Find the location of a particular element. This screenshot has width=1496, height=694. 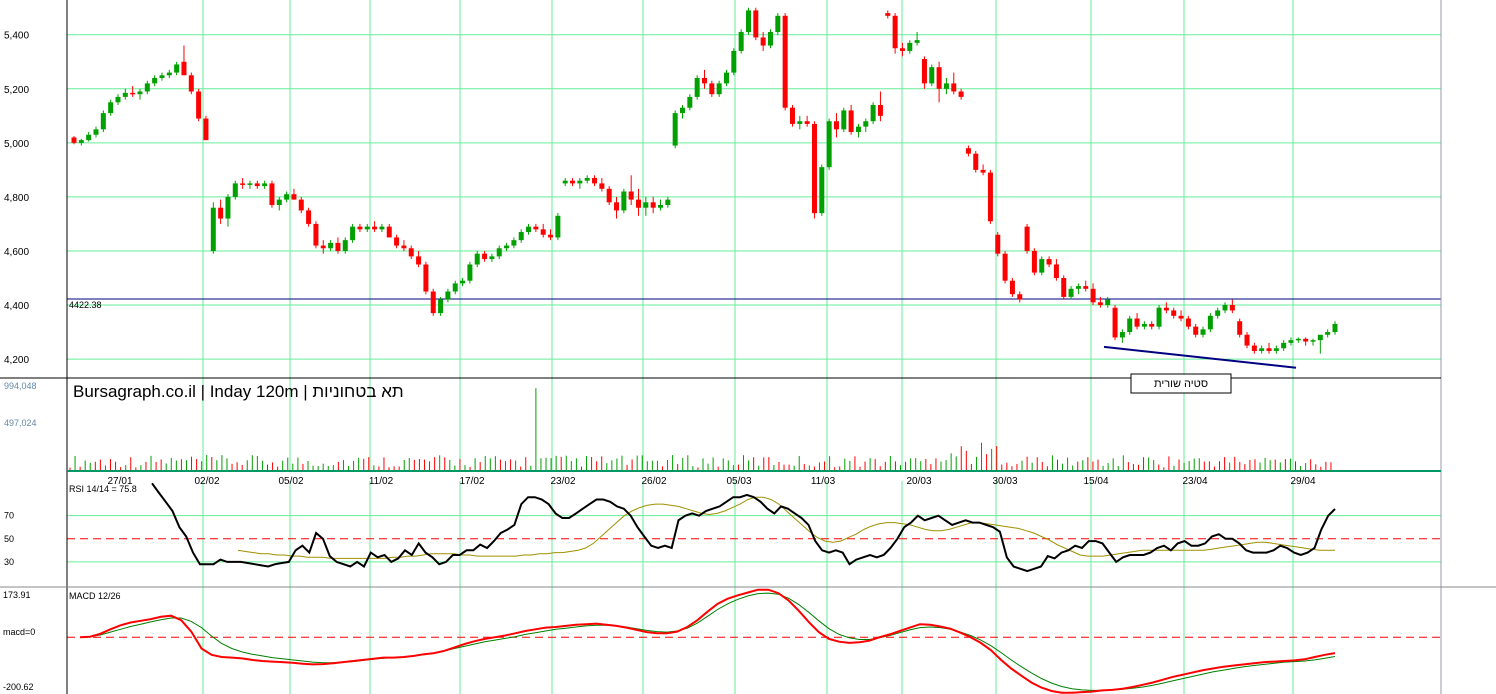

x-tick-label: 05/02 is located at coordinates (290, 481).